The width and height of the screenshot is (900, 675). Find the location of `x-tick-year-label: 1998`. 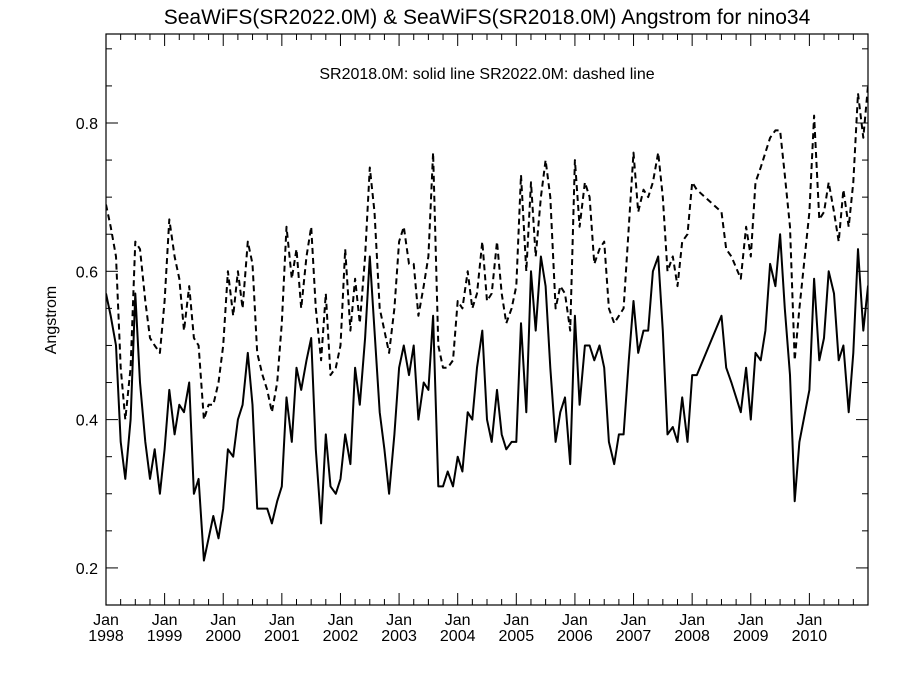

x-tick-year-label: 1998 is located at coordinates (106, 636).